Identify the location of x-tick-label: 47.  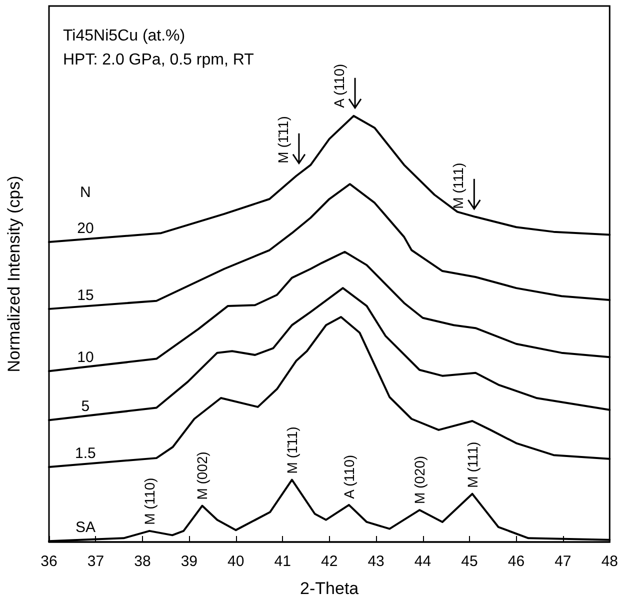
(563, 561).